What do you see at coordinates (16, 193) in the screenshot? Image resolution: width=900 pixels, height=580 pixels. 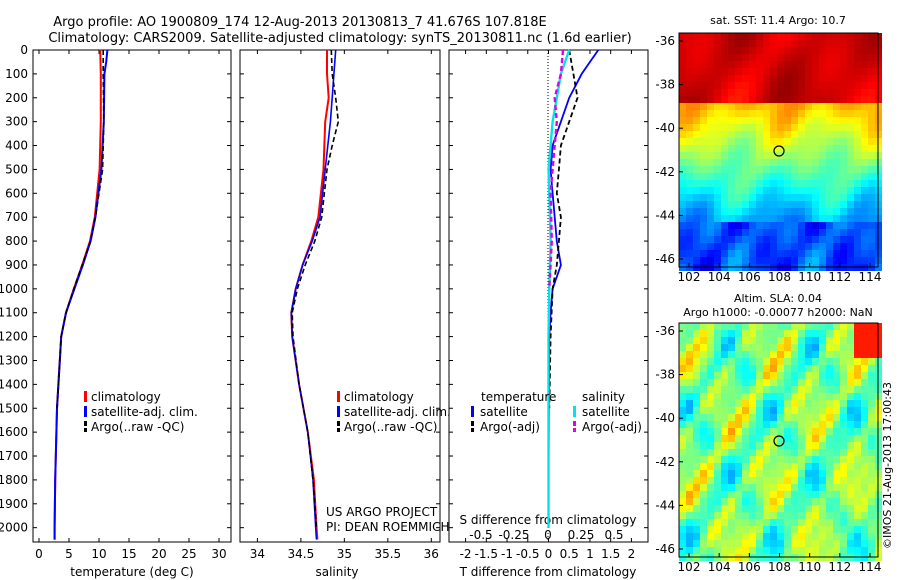 I see `depth-tick-label: 600` at bounding box center [16, 193].